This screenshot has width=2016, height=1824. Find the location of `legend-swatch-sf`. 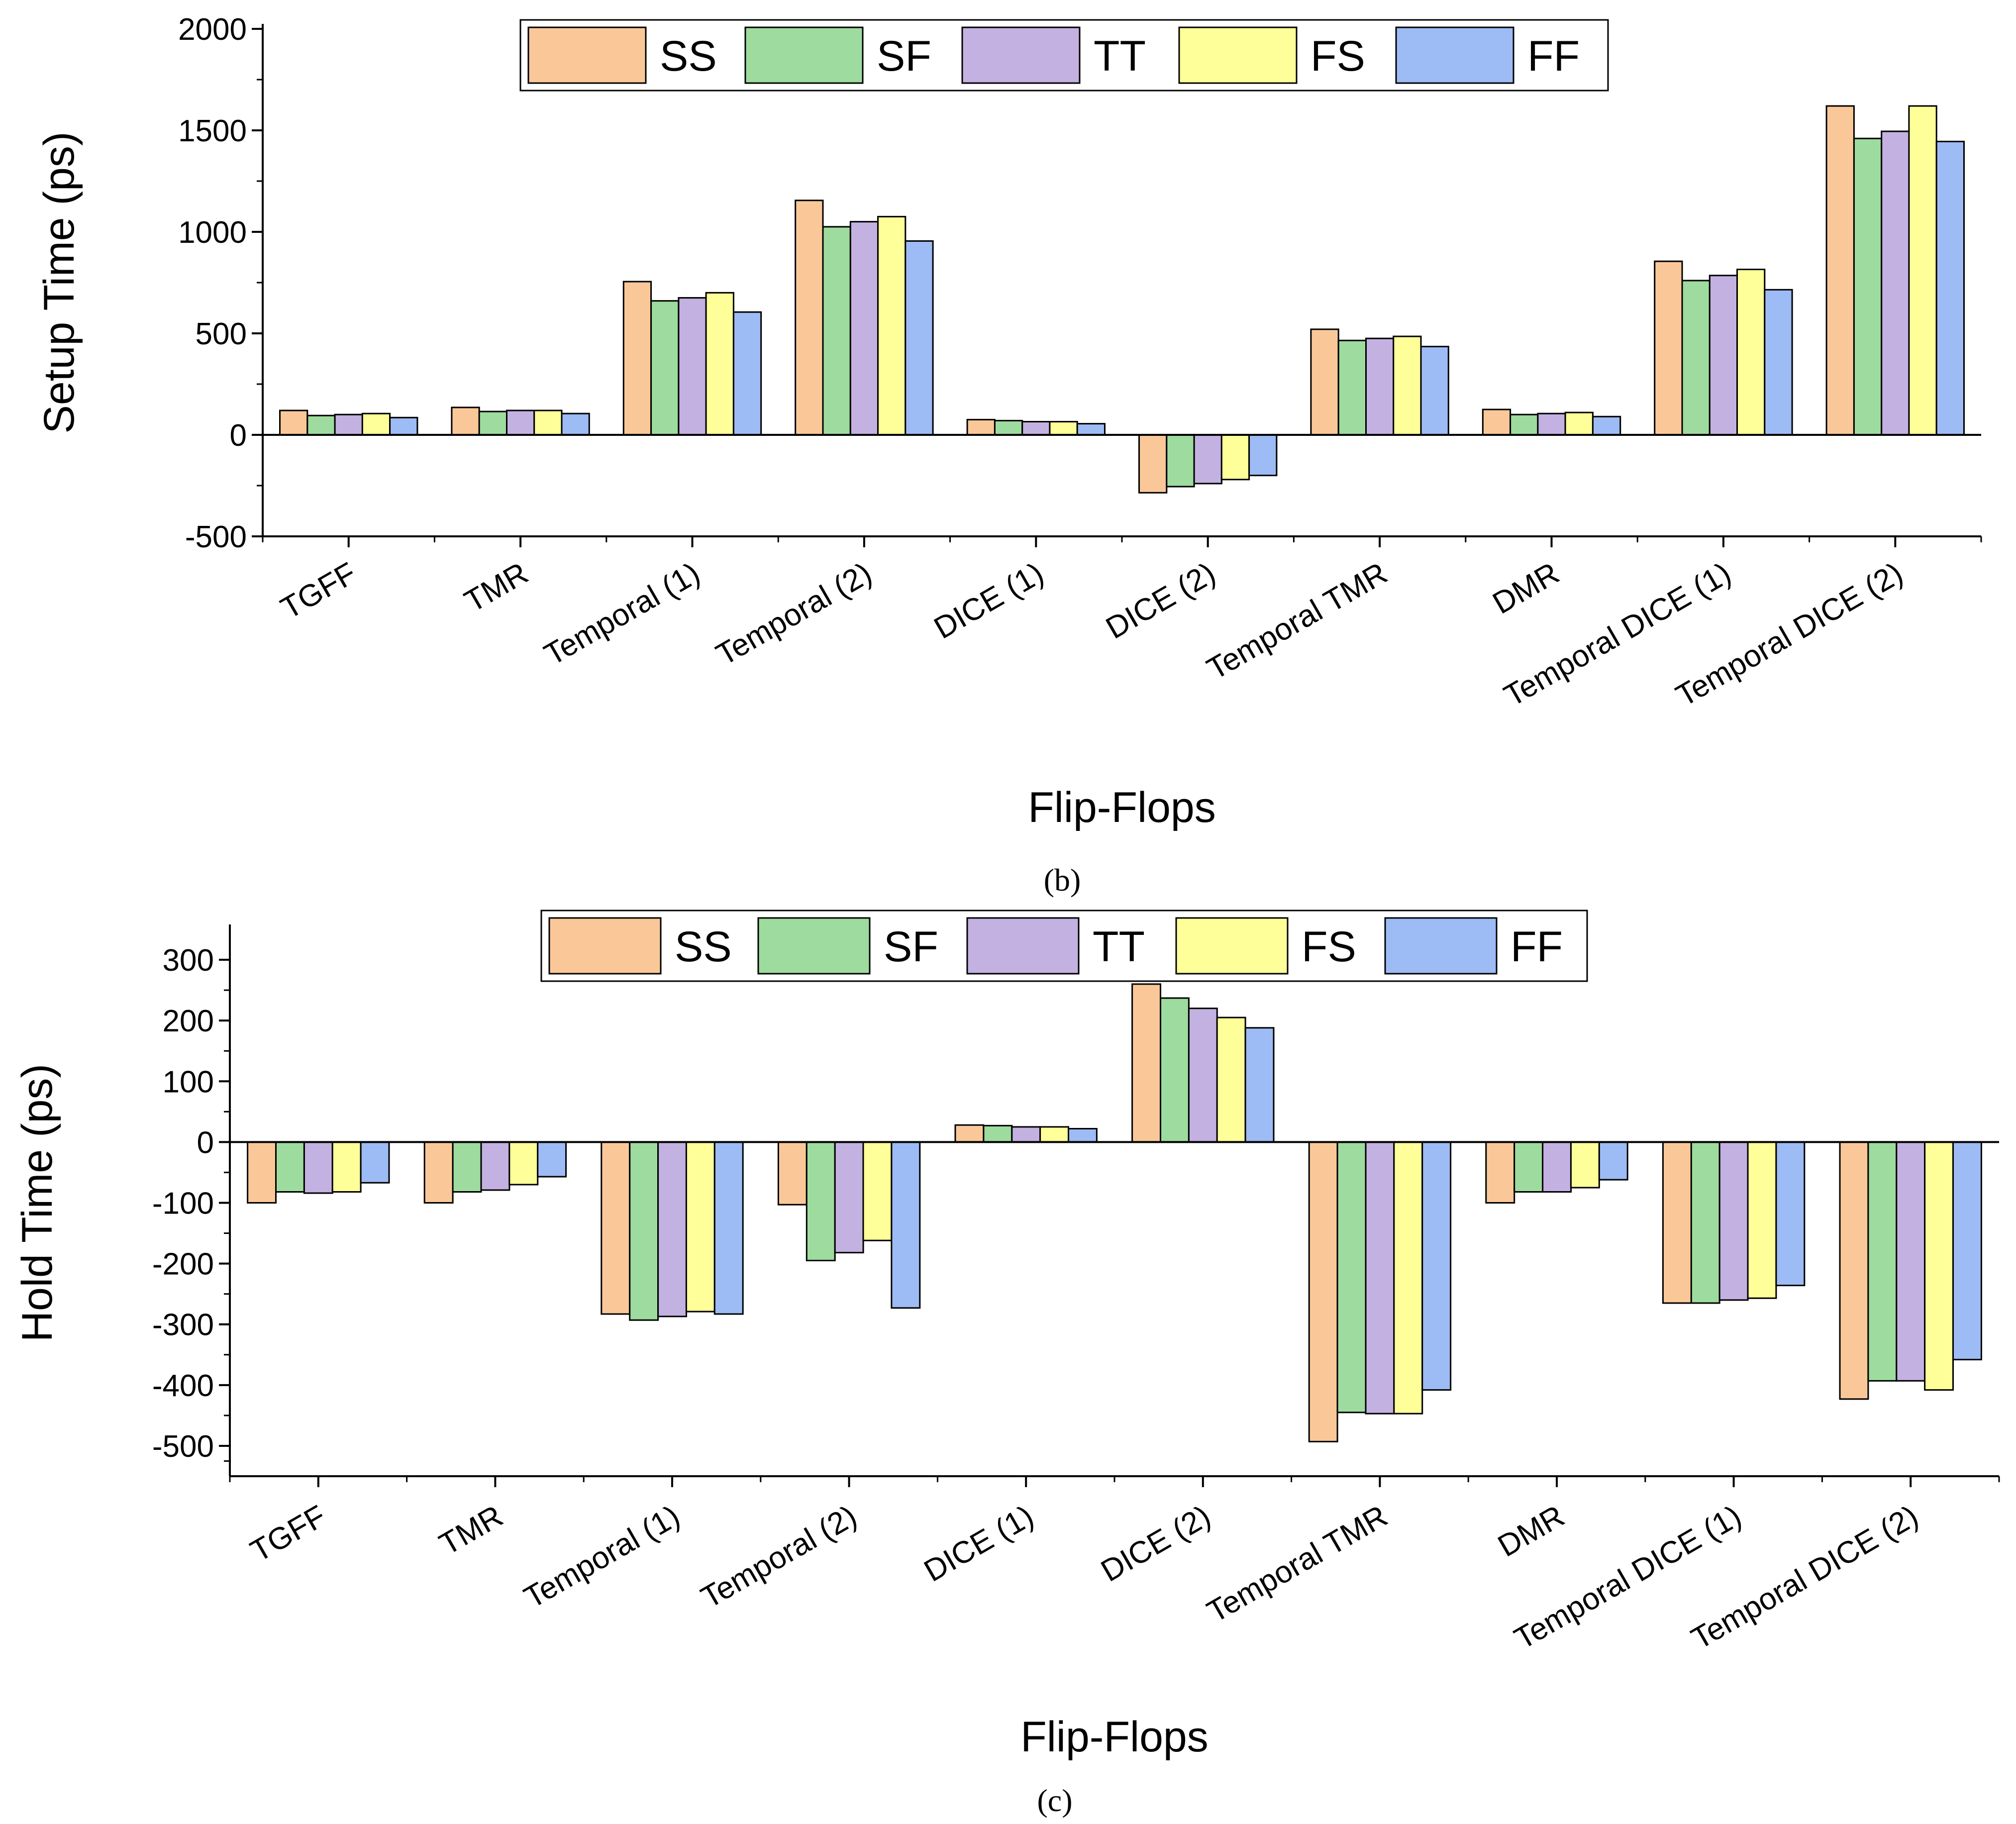

legend-swatch-sf is located at coordinates (804, 55).